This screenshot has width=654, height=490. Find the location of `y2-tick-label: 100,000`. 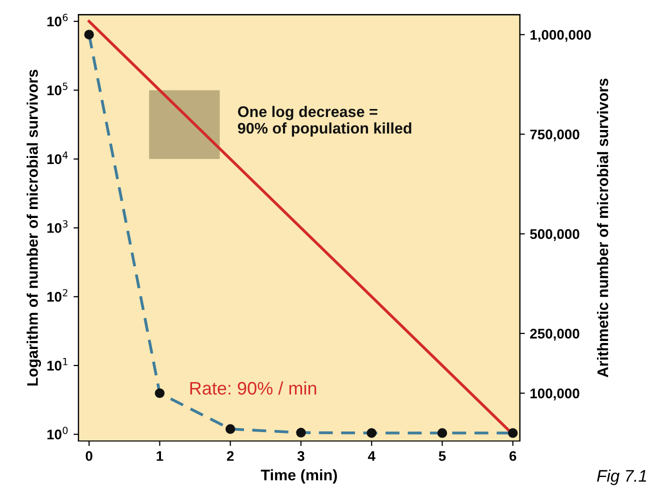

y2-tick-label: 100,000 is located at coordinates (555, 394).